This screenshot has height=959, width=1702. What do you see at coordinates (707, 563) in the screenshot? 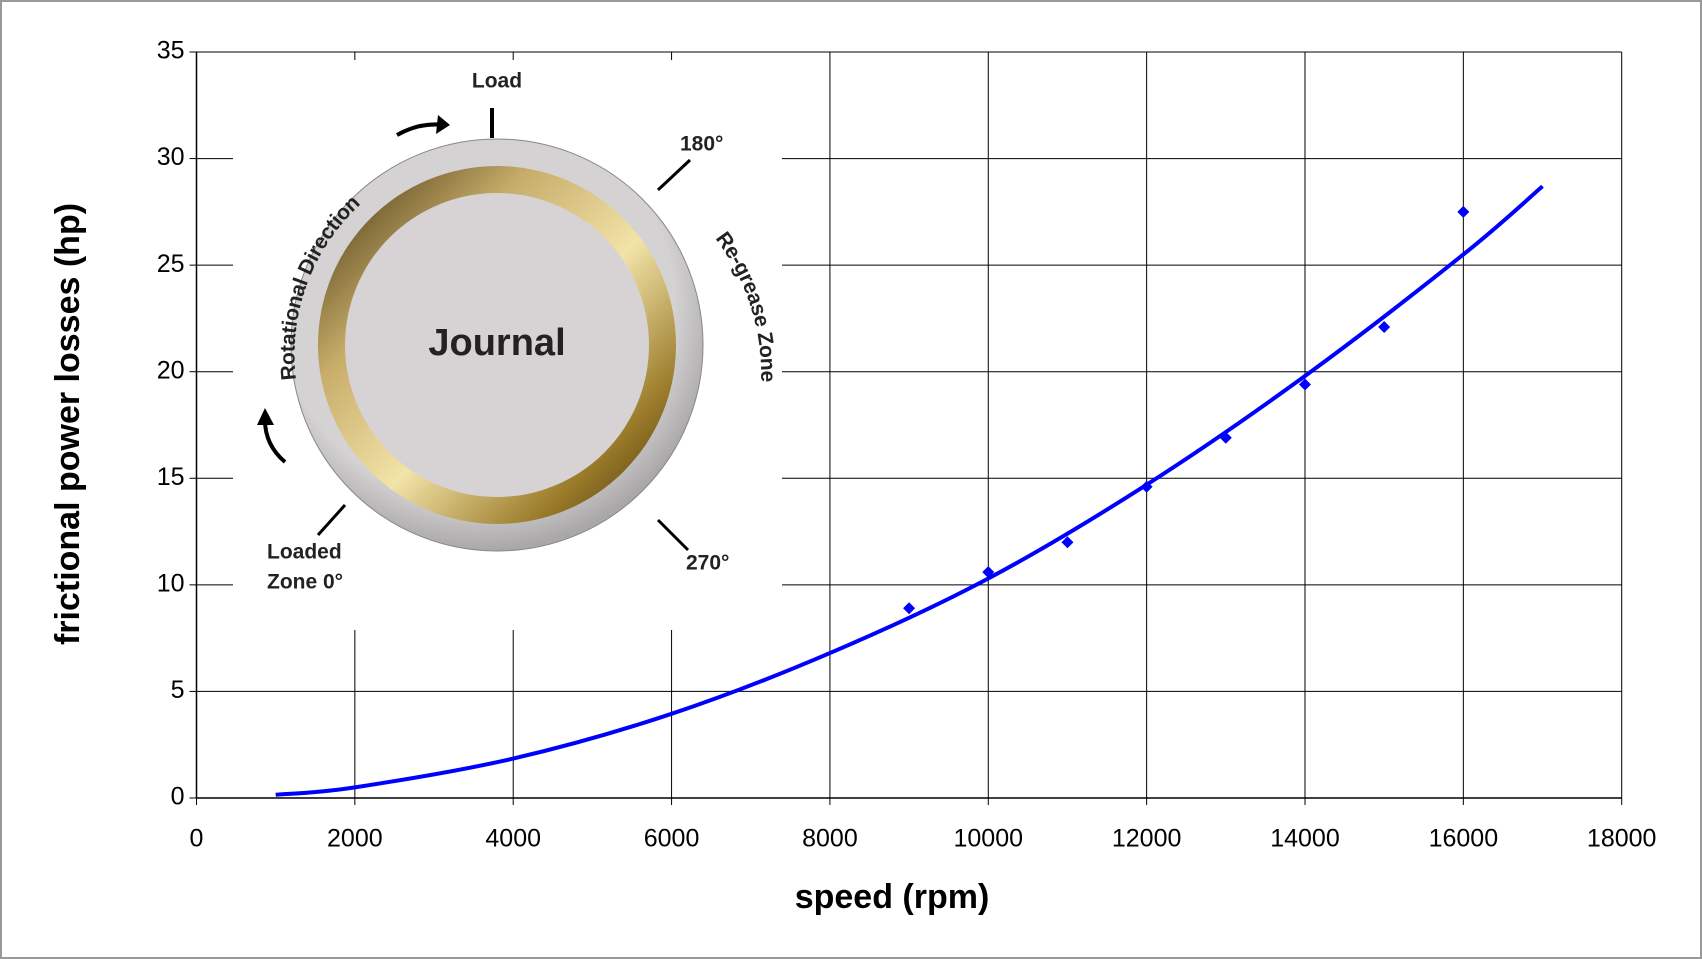
I see `label-270: 270°` at bounding box center [707, 563].